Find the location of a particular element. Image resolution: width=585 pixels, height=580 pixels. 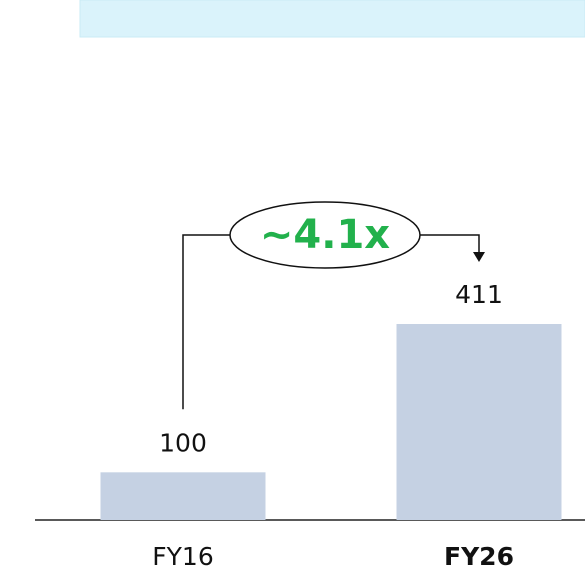

arrow-head is located at coordinates (479, 257).